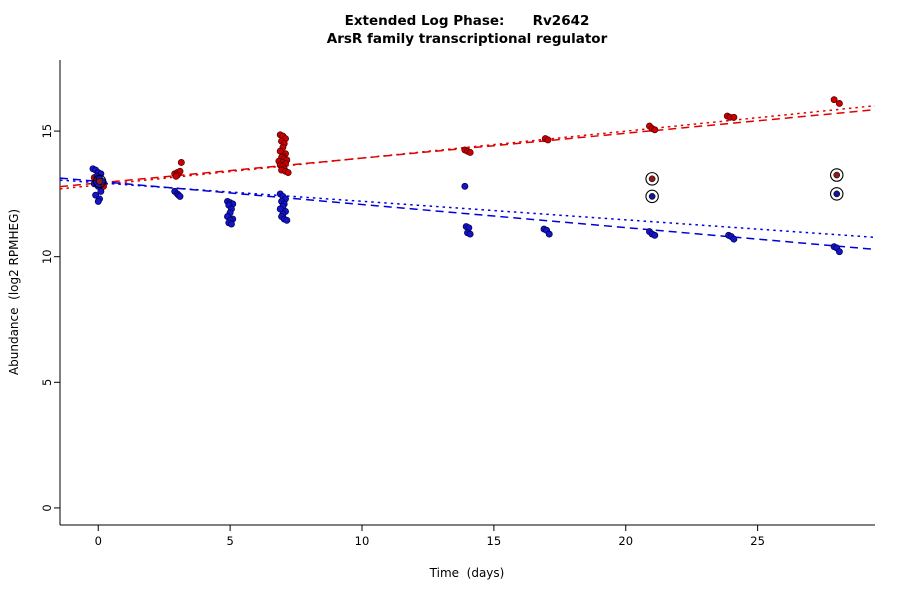 The width and height of the screenshot is (900, 600). What do you see at coordinates (47, 256) in the screenshot?
I see `y-tick-label: 10` at bounding box center [47, 256].